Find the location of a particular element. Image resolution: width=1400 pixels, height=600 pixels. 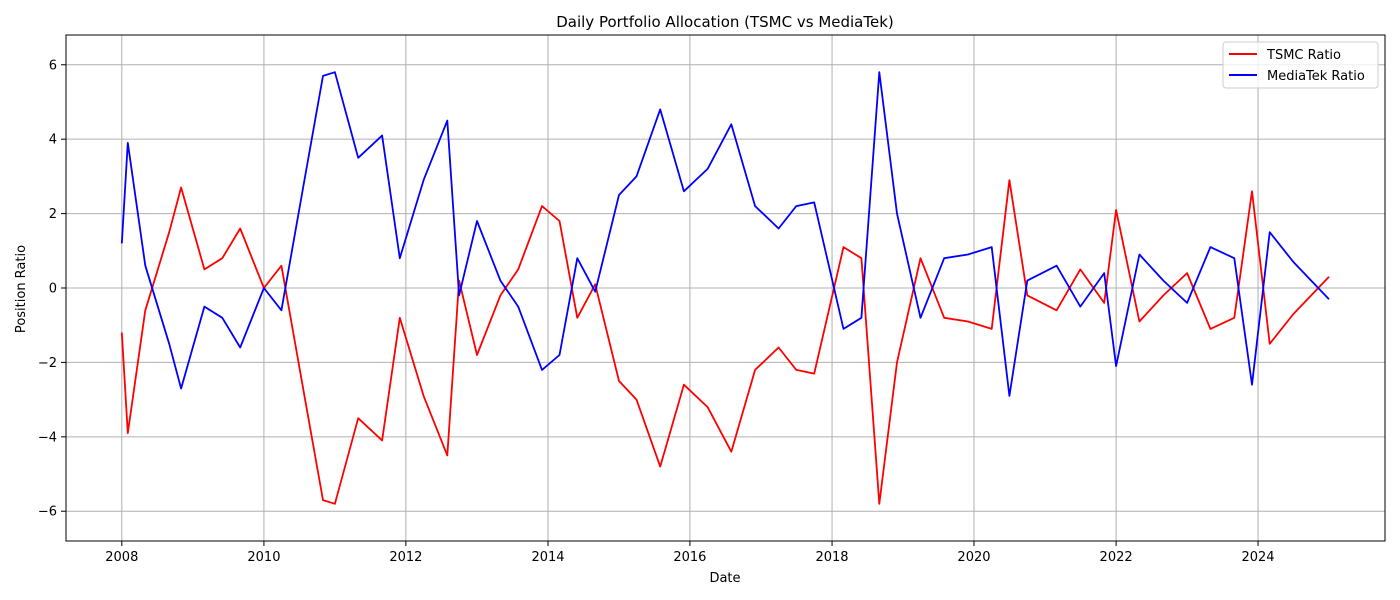

x-axis: 2008 2010 2012 2014 2016 2018 2020 2022 2024 is located at coordinates (690, 553).